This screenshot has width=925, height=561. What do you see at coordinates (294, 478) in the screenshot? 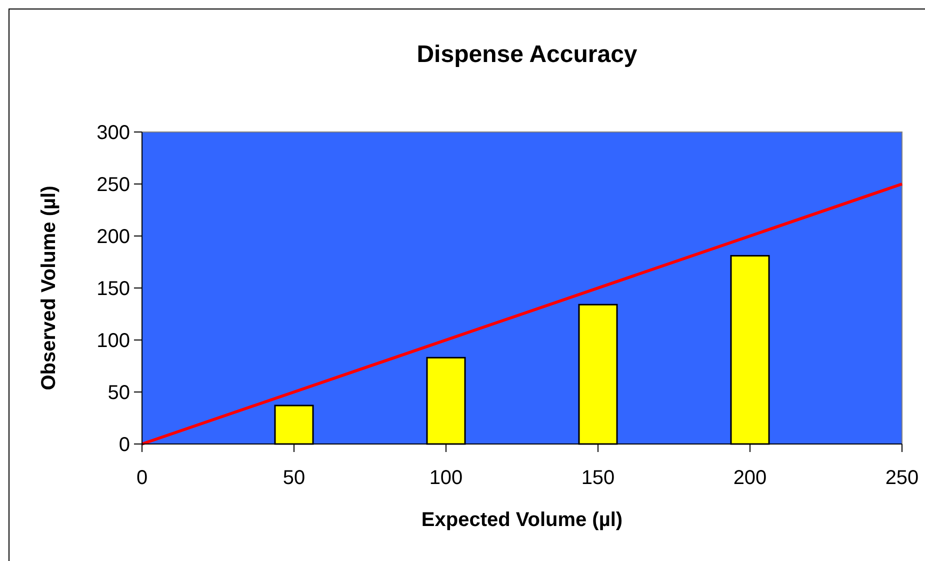
I see `x-tick-label: 50` at bounding box center [294, 478].